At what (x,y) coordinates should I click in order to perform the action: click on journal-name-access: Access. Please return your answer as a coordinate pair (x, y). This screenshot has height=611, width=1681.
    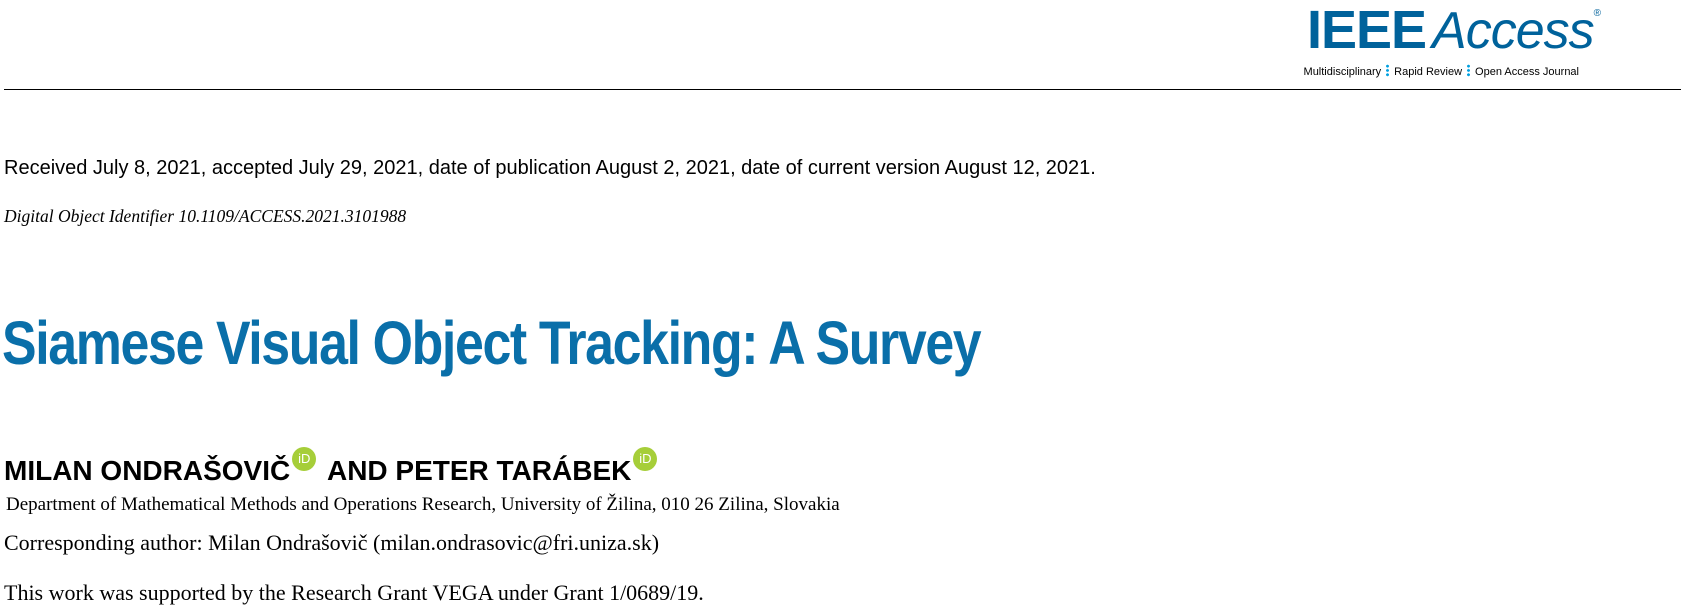
    Looking at the image, I should click on (1513, 31).